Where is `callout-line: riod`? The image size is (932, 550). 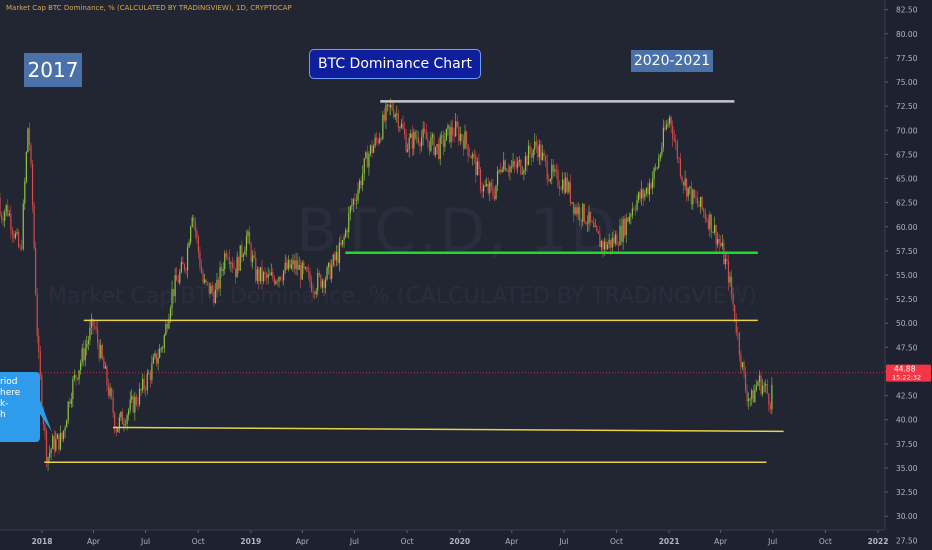 callout-line: riod is located at coordinates (9, 382).